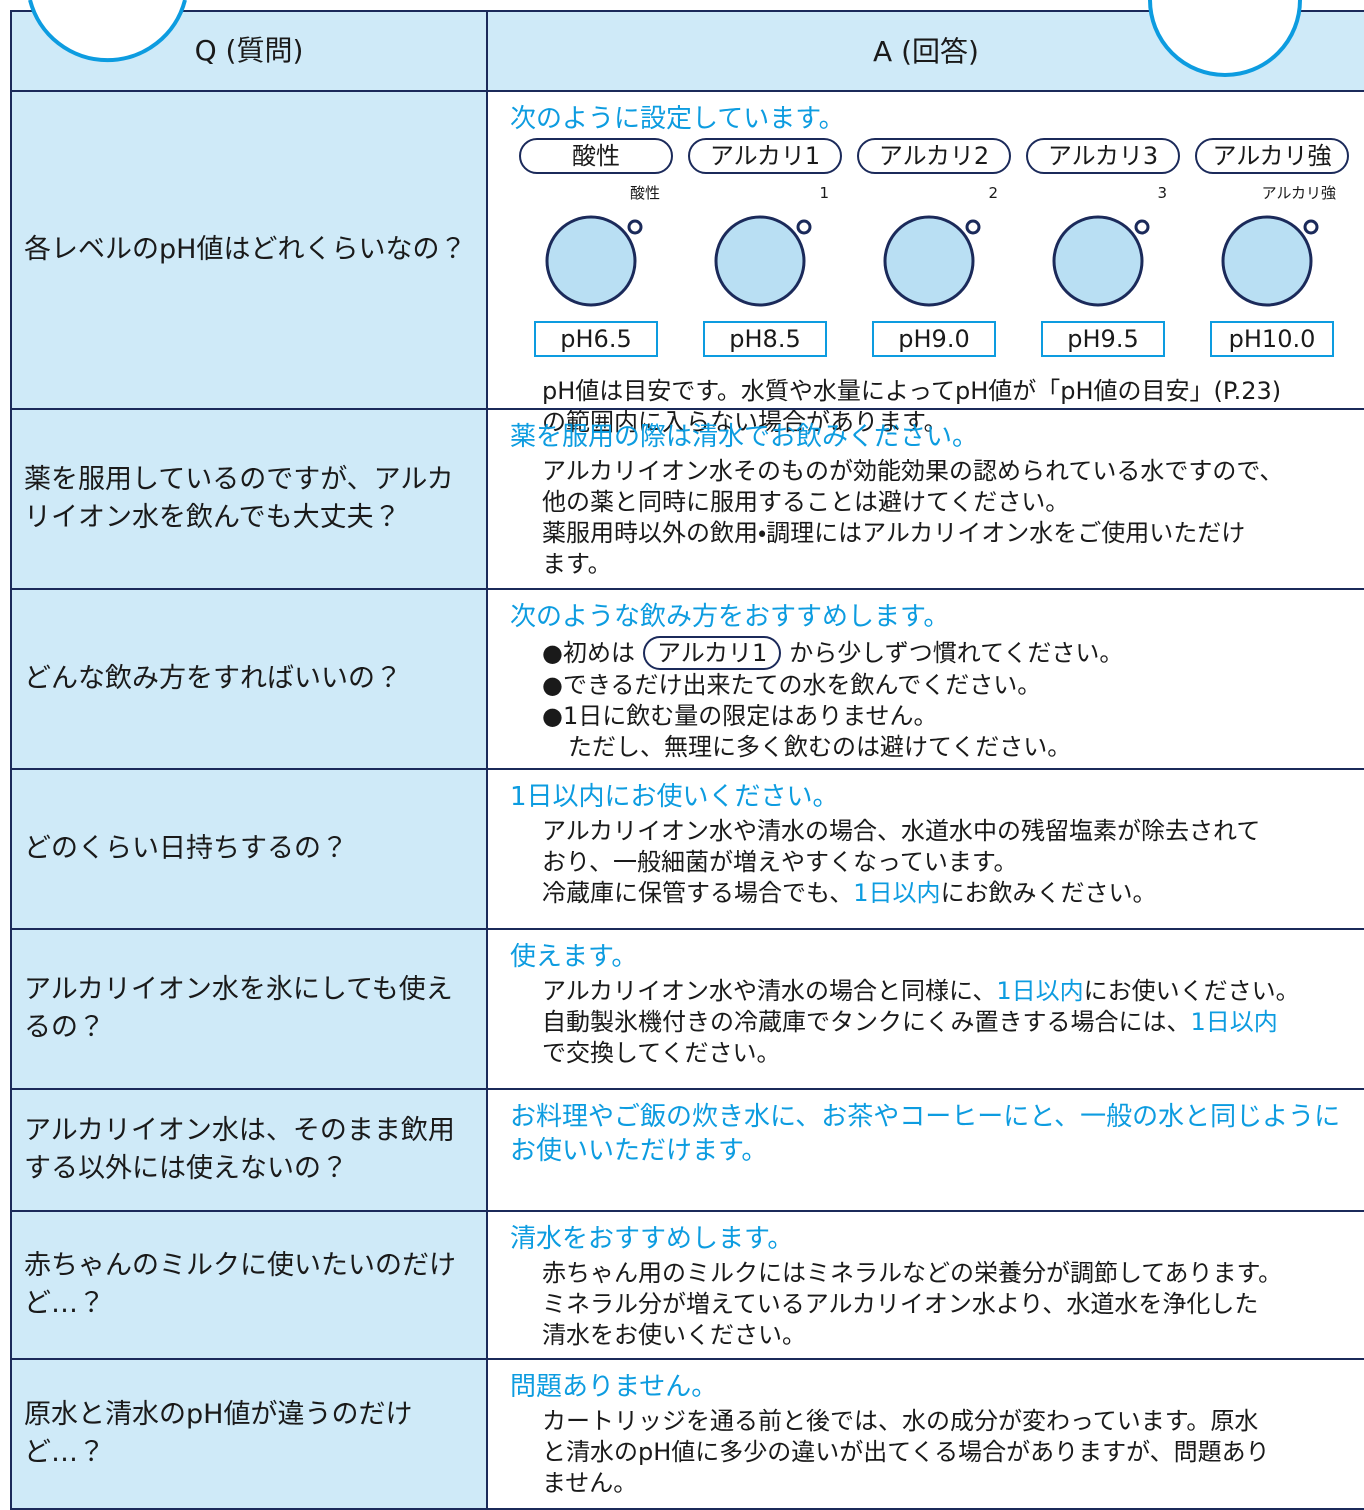 The height and width of the screenshot is (1510, 1364). I want to click on question-text: どのくらい日持ちするの？, so click(186, 848).